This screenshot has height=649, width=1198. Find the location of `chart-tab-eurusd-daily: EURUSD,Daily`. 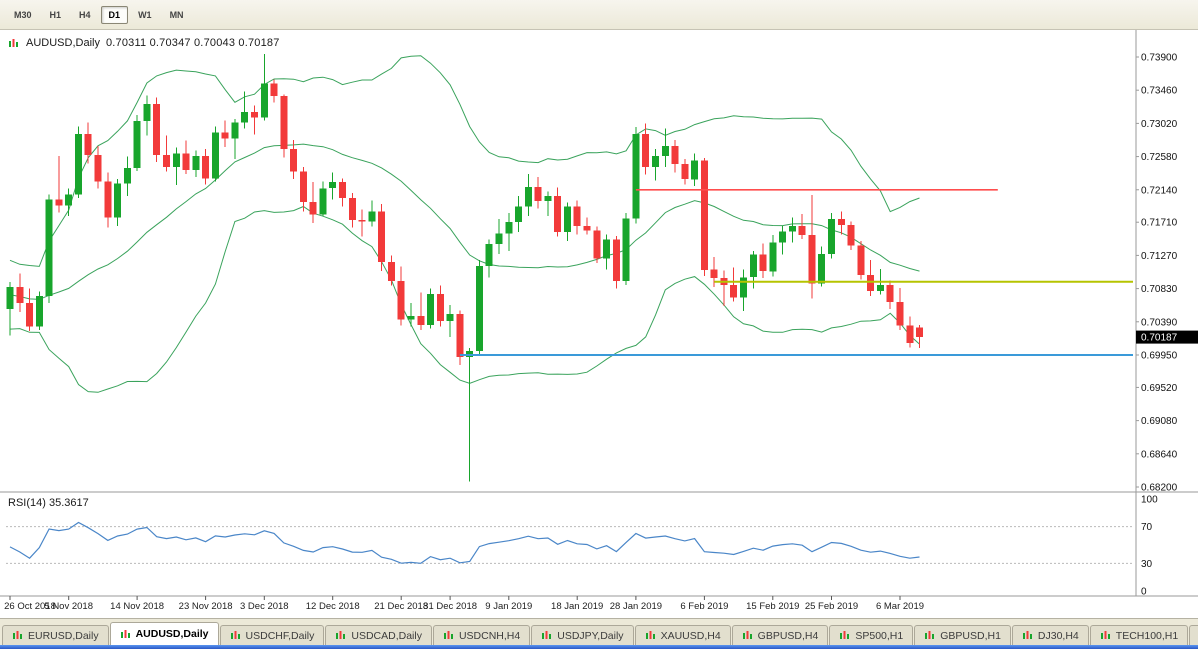

chart-tab-eurusd-daily: EURUSD,Daily is located at coordinates (55, 635).